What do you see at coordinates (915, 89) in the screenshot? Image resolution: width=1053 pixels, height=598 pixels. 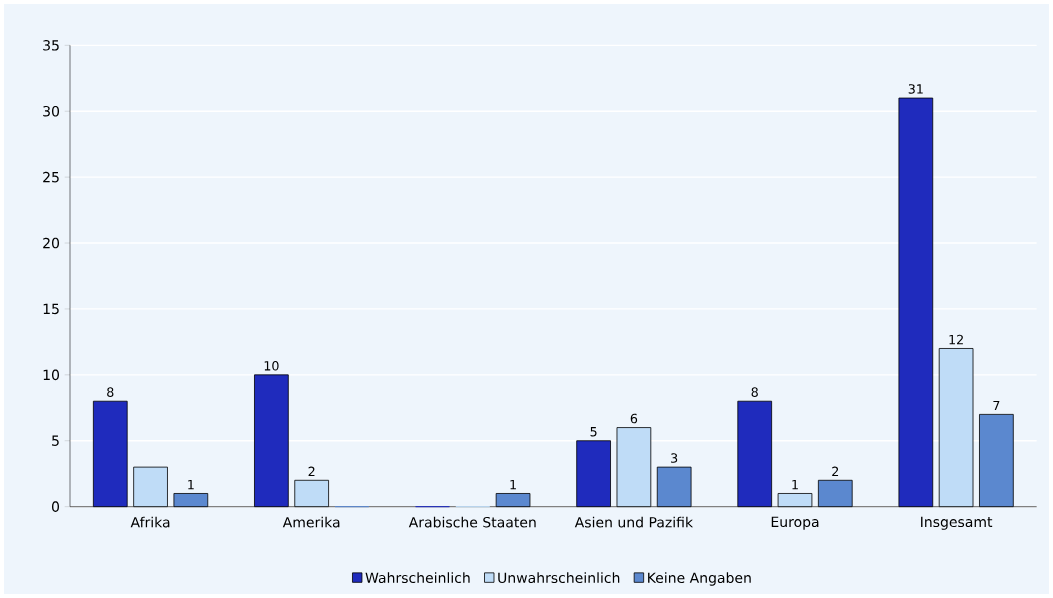 I see `data-label: 31` at bounding box center [915, 89].